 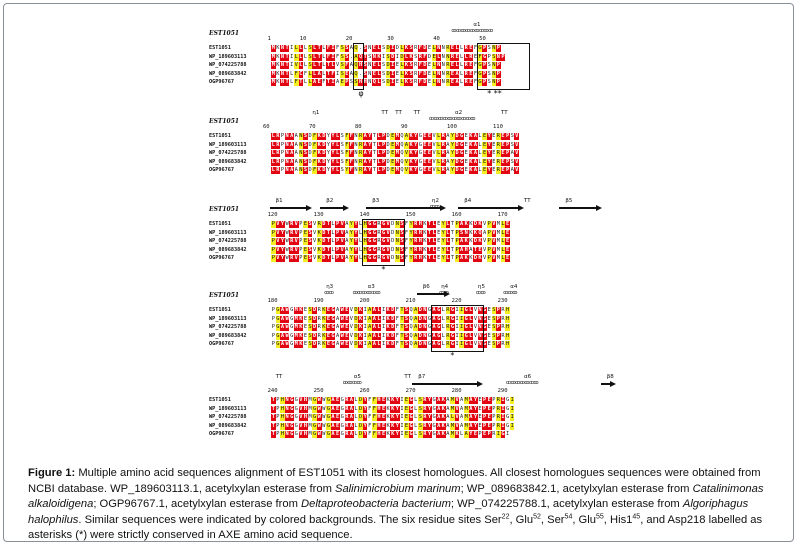 I want to click on arrow-head, so click(x=521, y=208).